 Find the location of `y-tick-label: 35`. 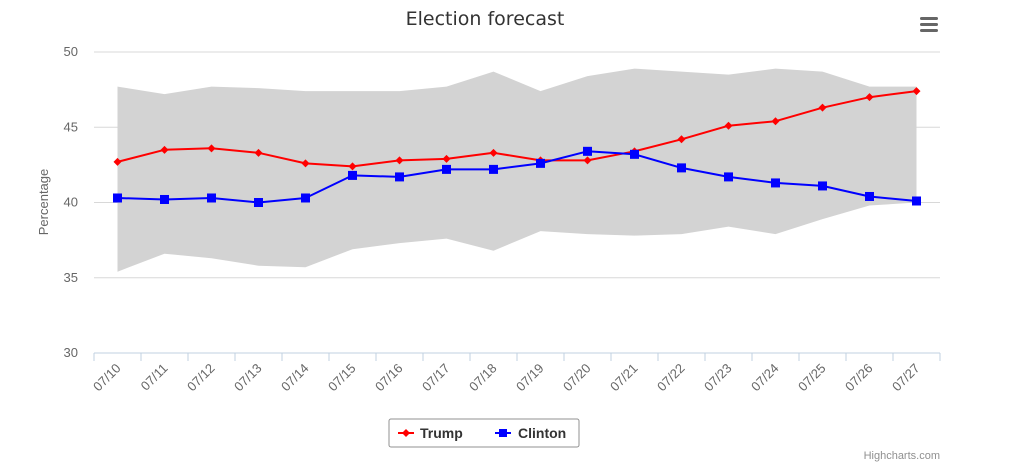

y-tick-label: 35 is located at coordinates (71, 277).